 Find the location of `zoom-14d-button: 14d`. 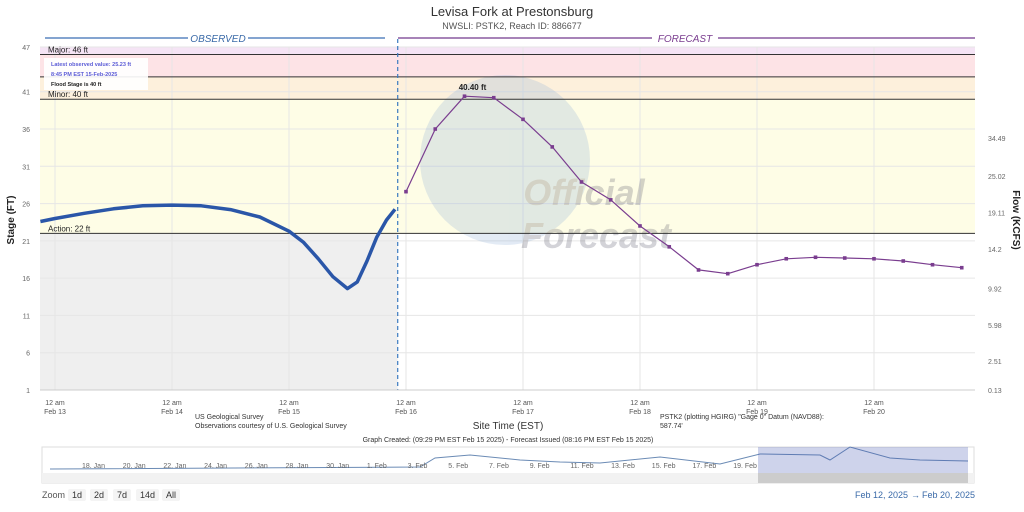

zoom-14d-button: 14d is located at coordinates (148, 495).